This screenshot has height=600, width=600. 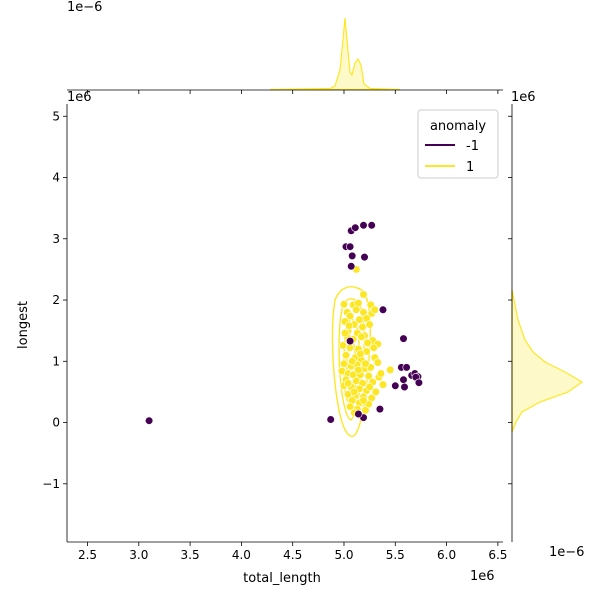 I want to click on y-tick-label: −1, so click(x=51, y=484).